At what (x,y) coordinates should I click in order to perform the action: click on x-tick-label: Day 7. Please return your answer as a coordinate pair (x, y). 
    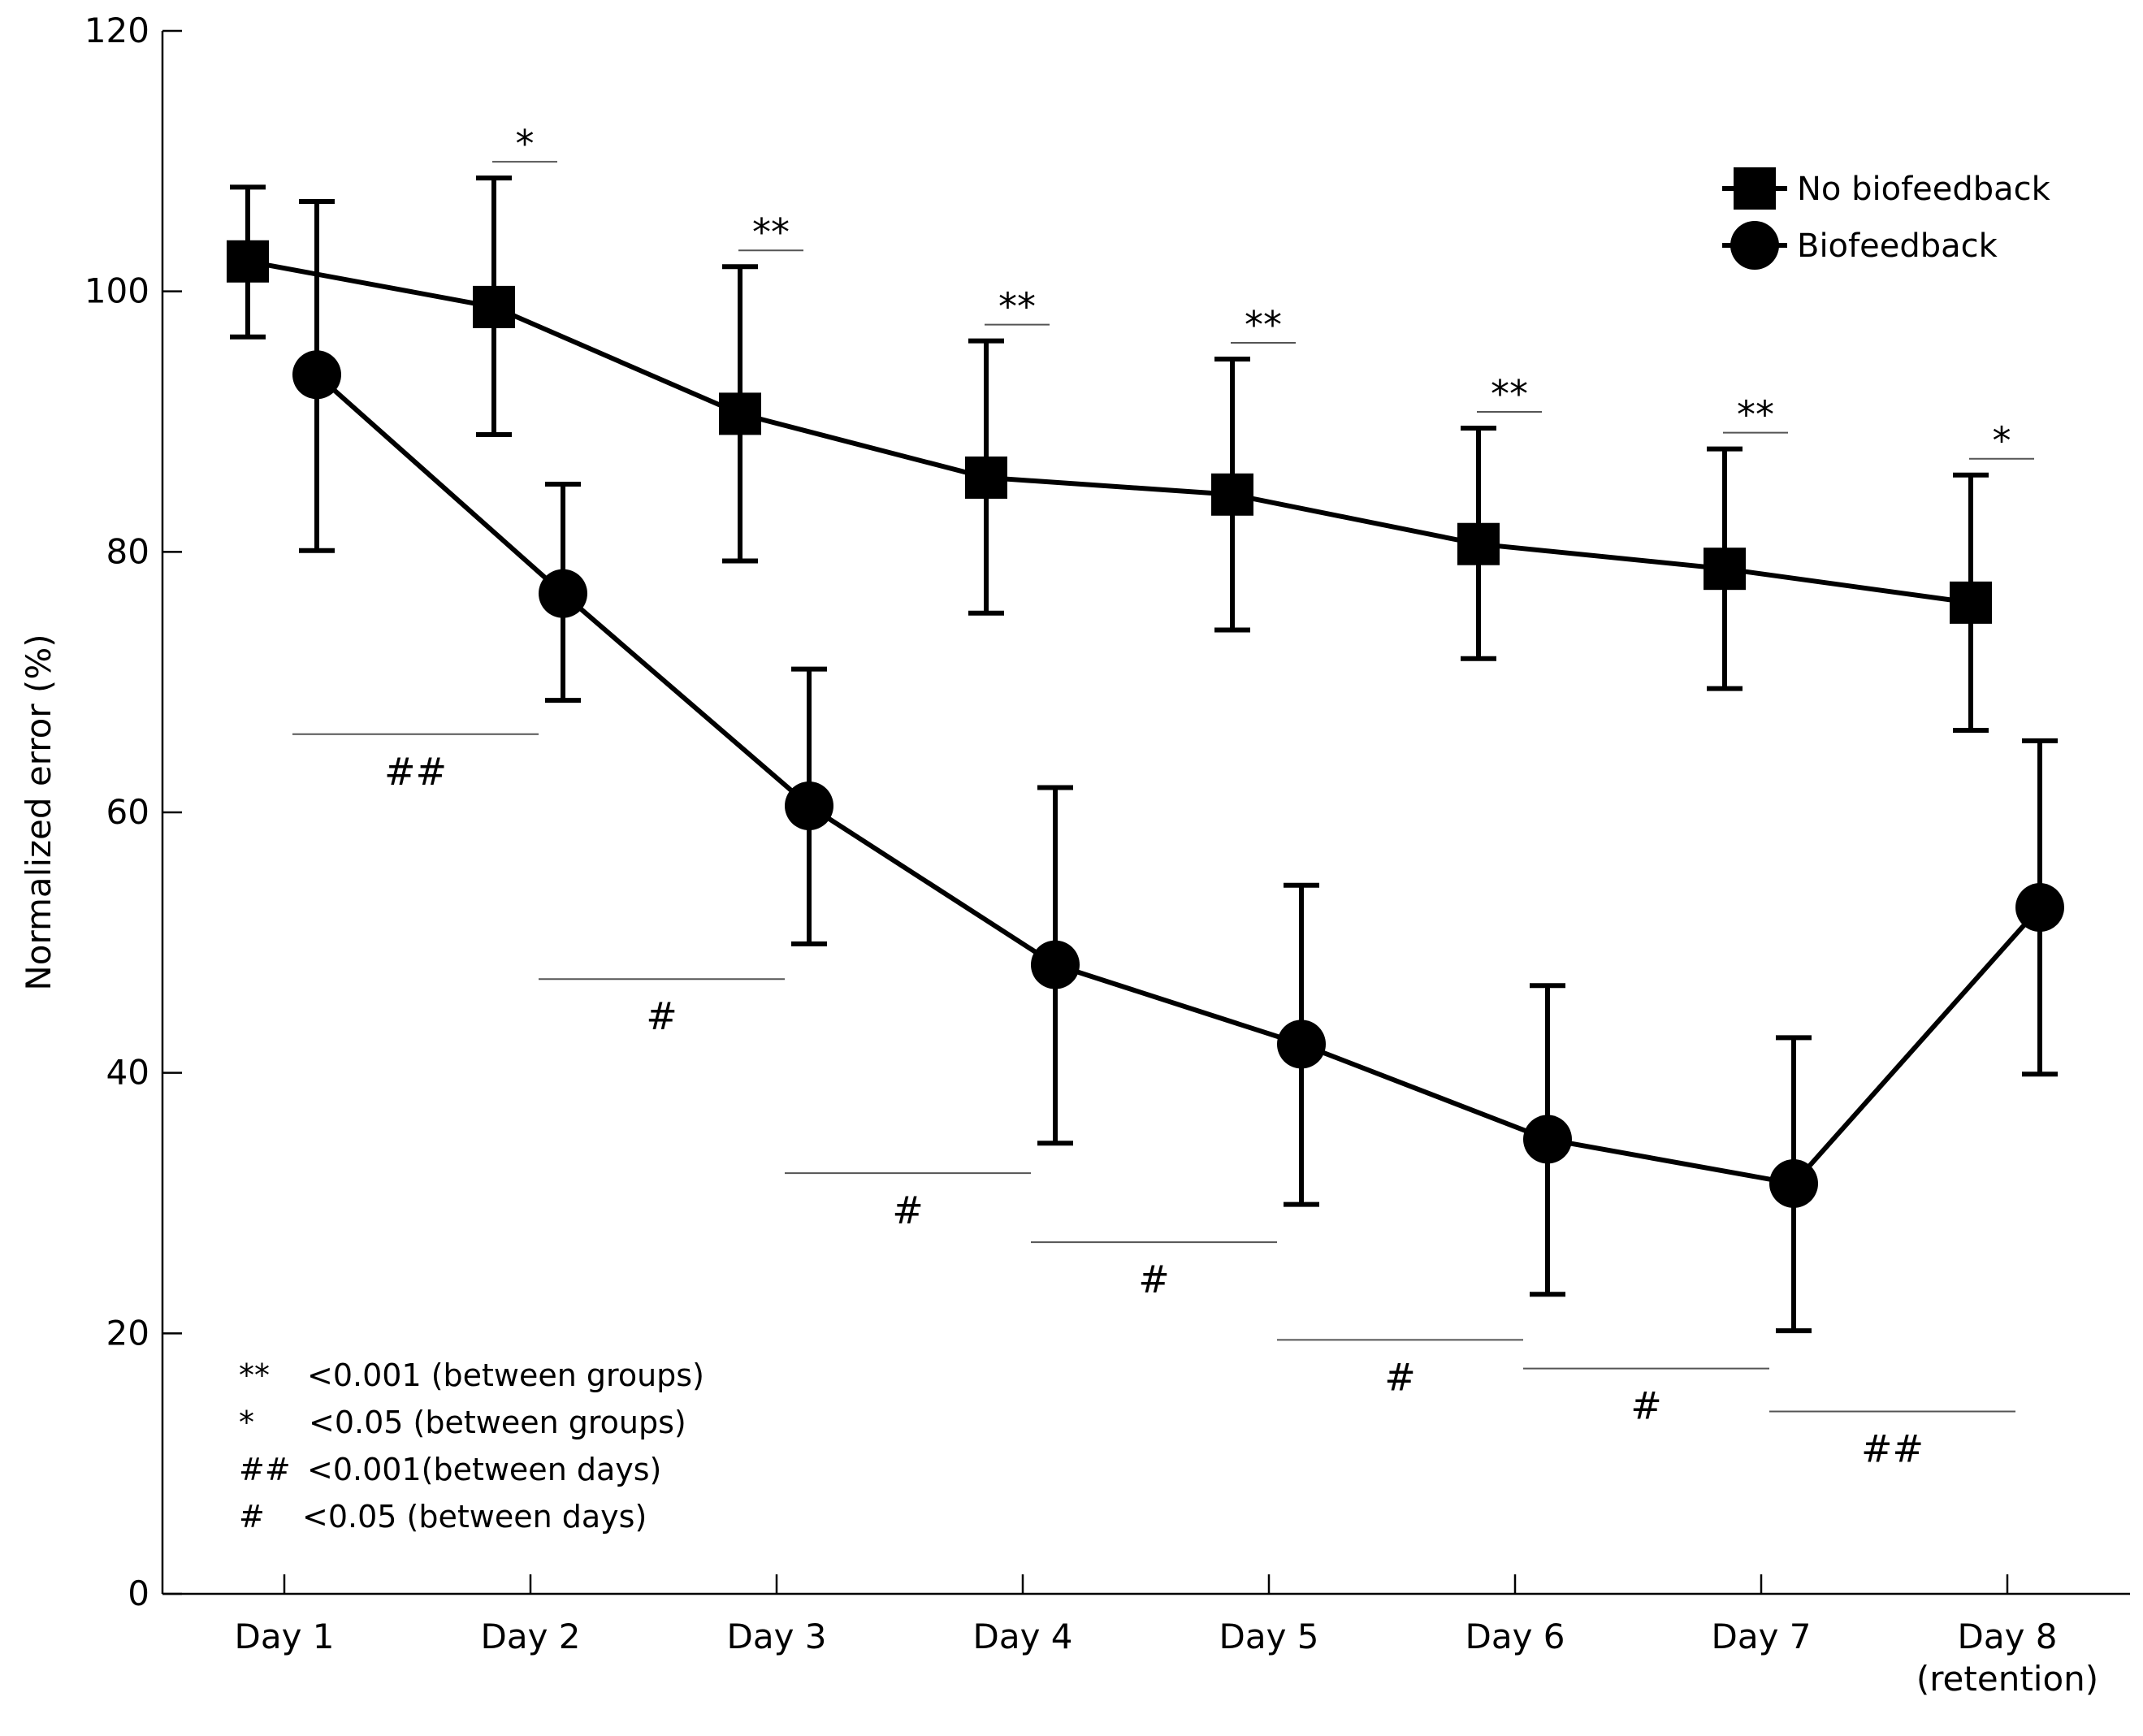
    Looking at the image, I should click on (1761, 1637).